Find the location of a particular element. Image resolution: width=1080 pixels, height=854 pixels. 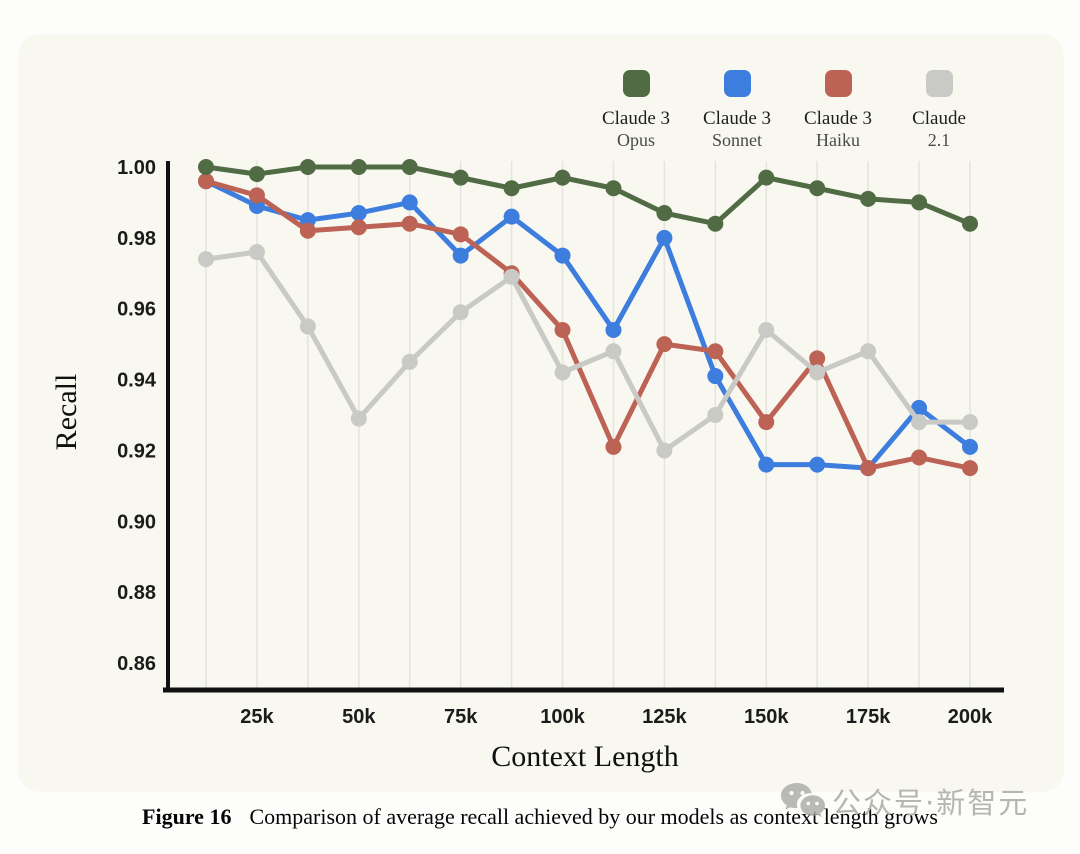

series-claude-3-opus is located at coordinates (588, 195).